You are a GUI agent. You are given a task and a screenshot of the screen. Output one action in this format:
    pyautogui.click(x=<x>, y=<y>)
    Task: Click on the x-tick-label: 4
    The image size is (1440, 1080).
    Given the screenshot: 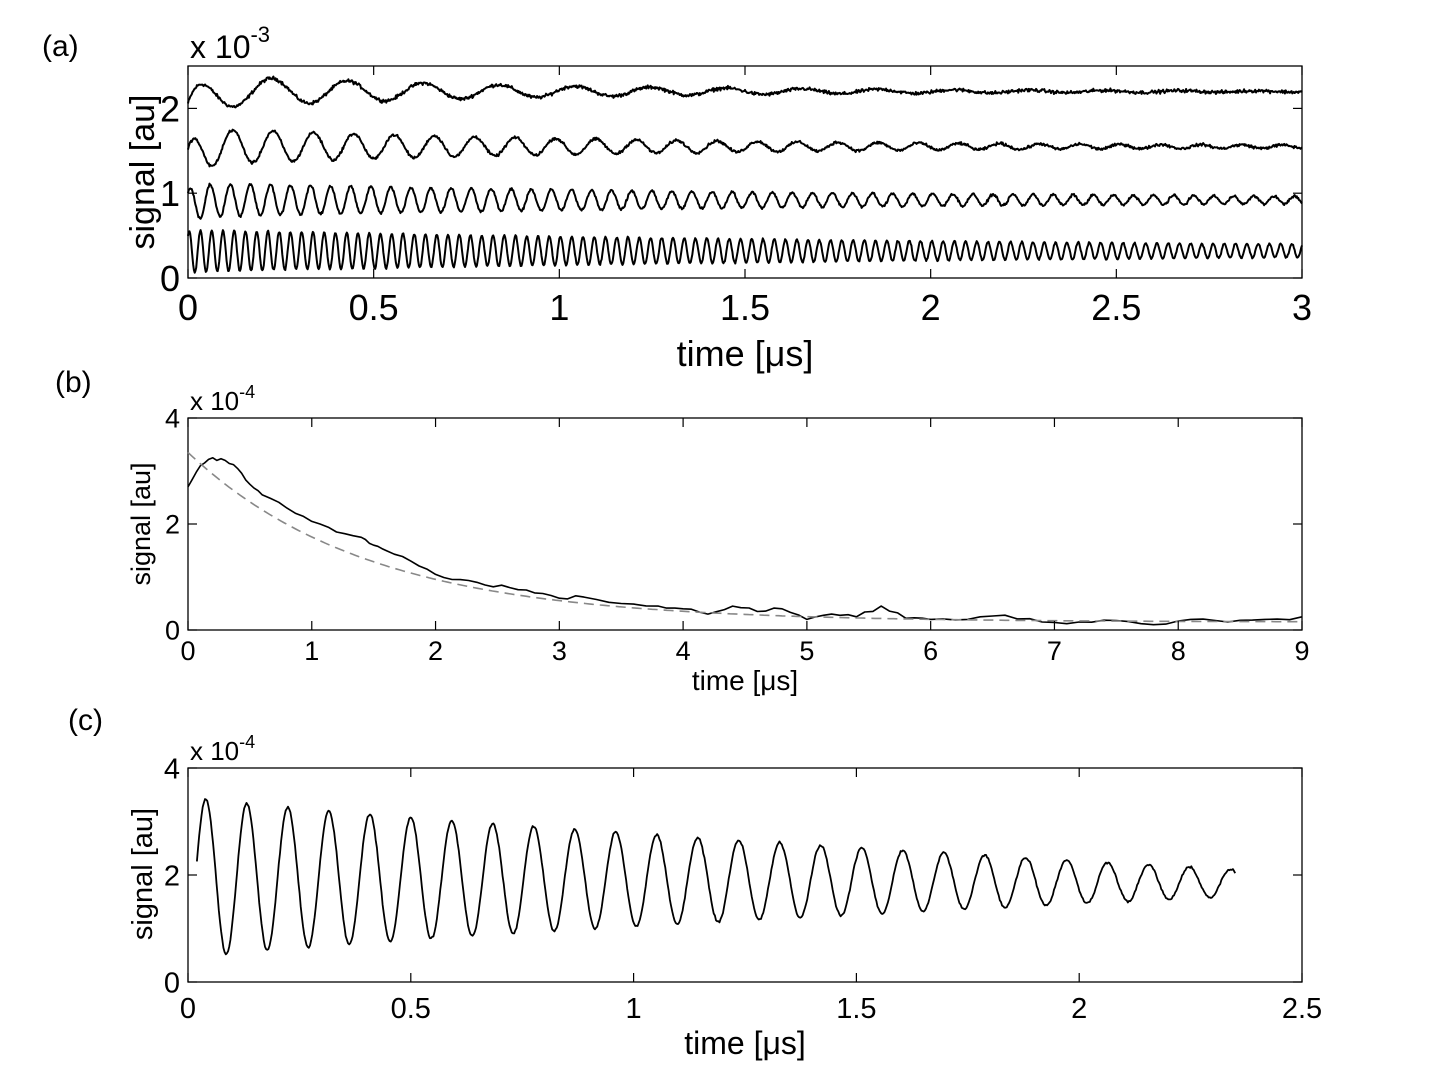 What is the action you would take?
    pyautogui.click(x=683, y=651)
    